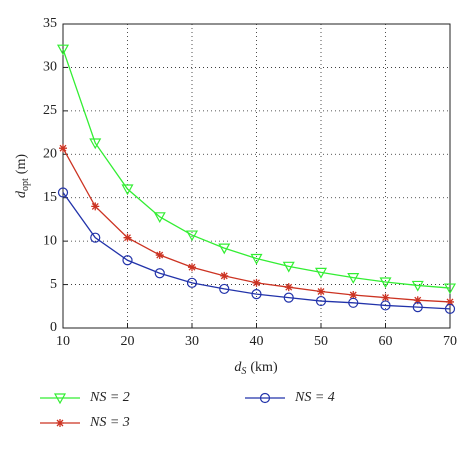 This screenshot has height=454, width=474. What do you see at coordinates (21, 164) in the screenshot?
I see `y-label-unit: (m)` at bounding box center [21, 164].